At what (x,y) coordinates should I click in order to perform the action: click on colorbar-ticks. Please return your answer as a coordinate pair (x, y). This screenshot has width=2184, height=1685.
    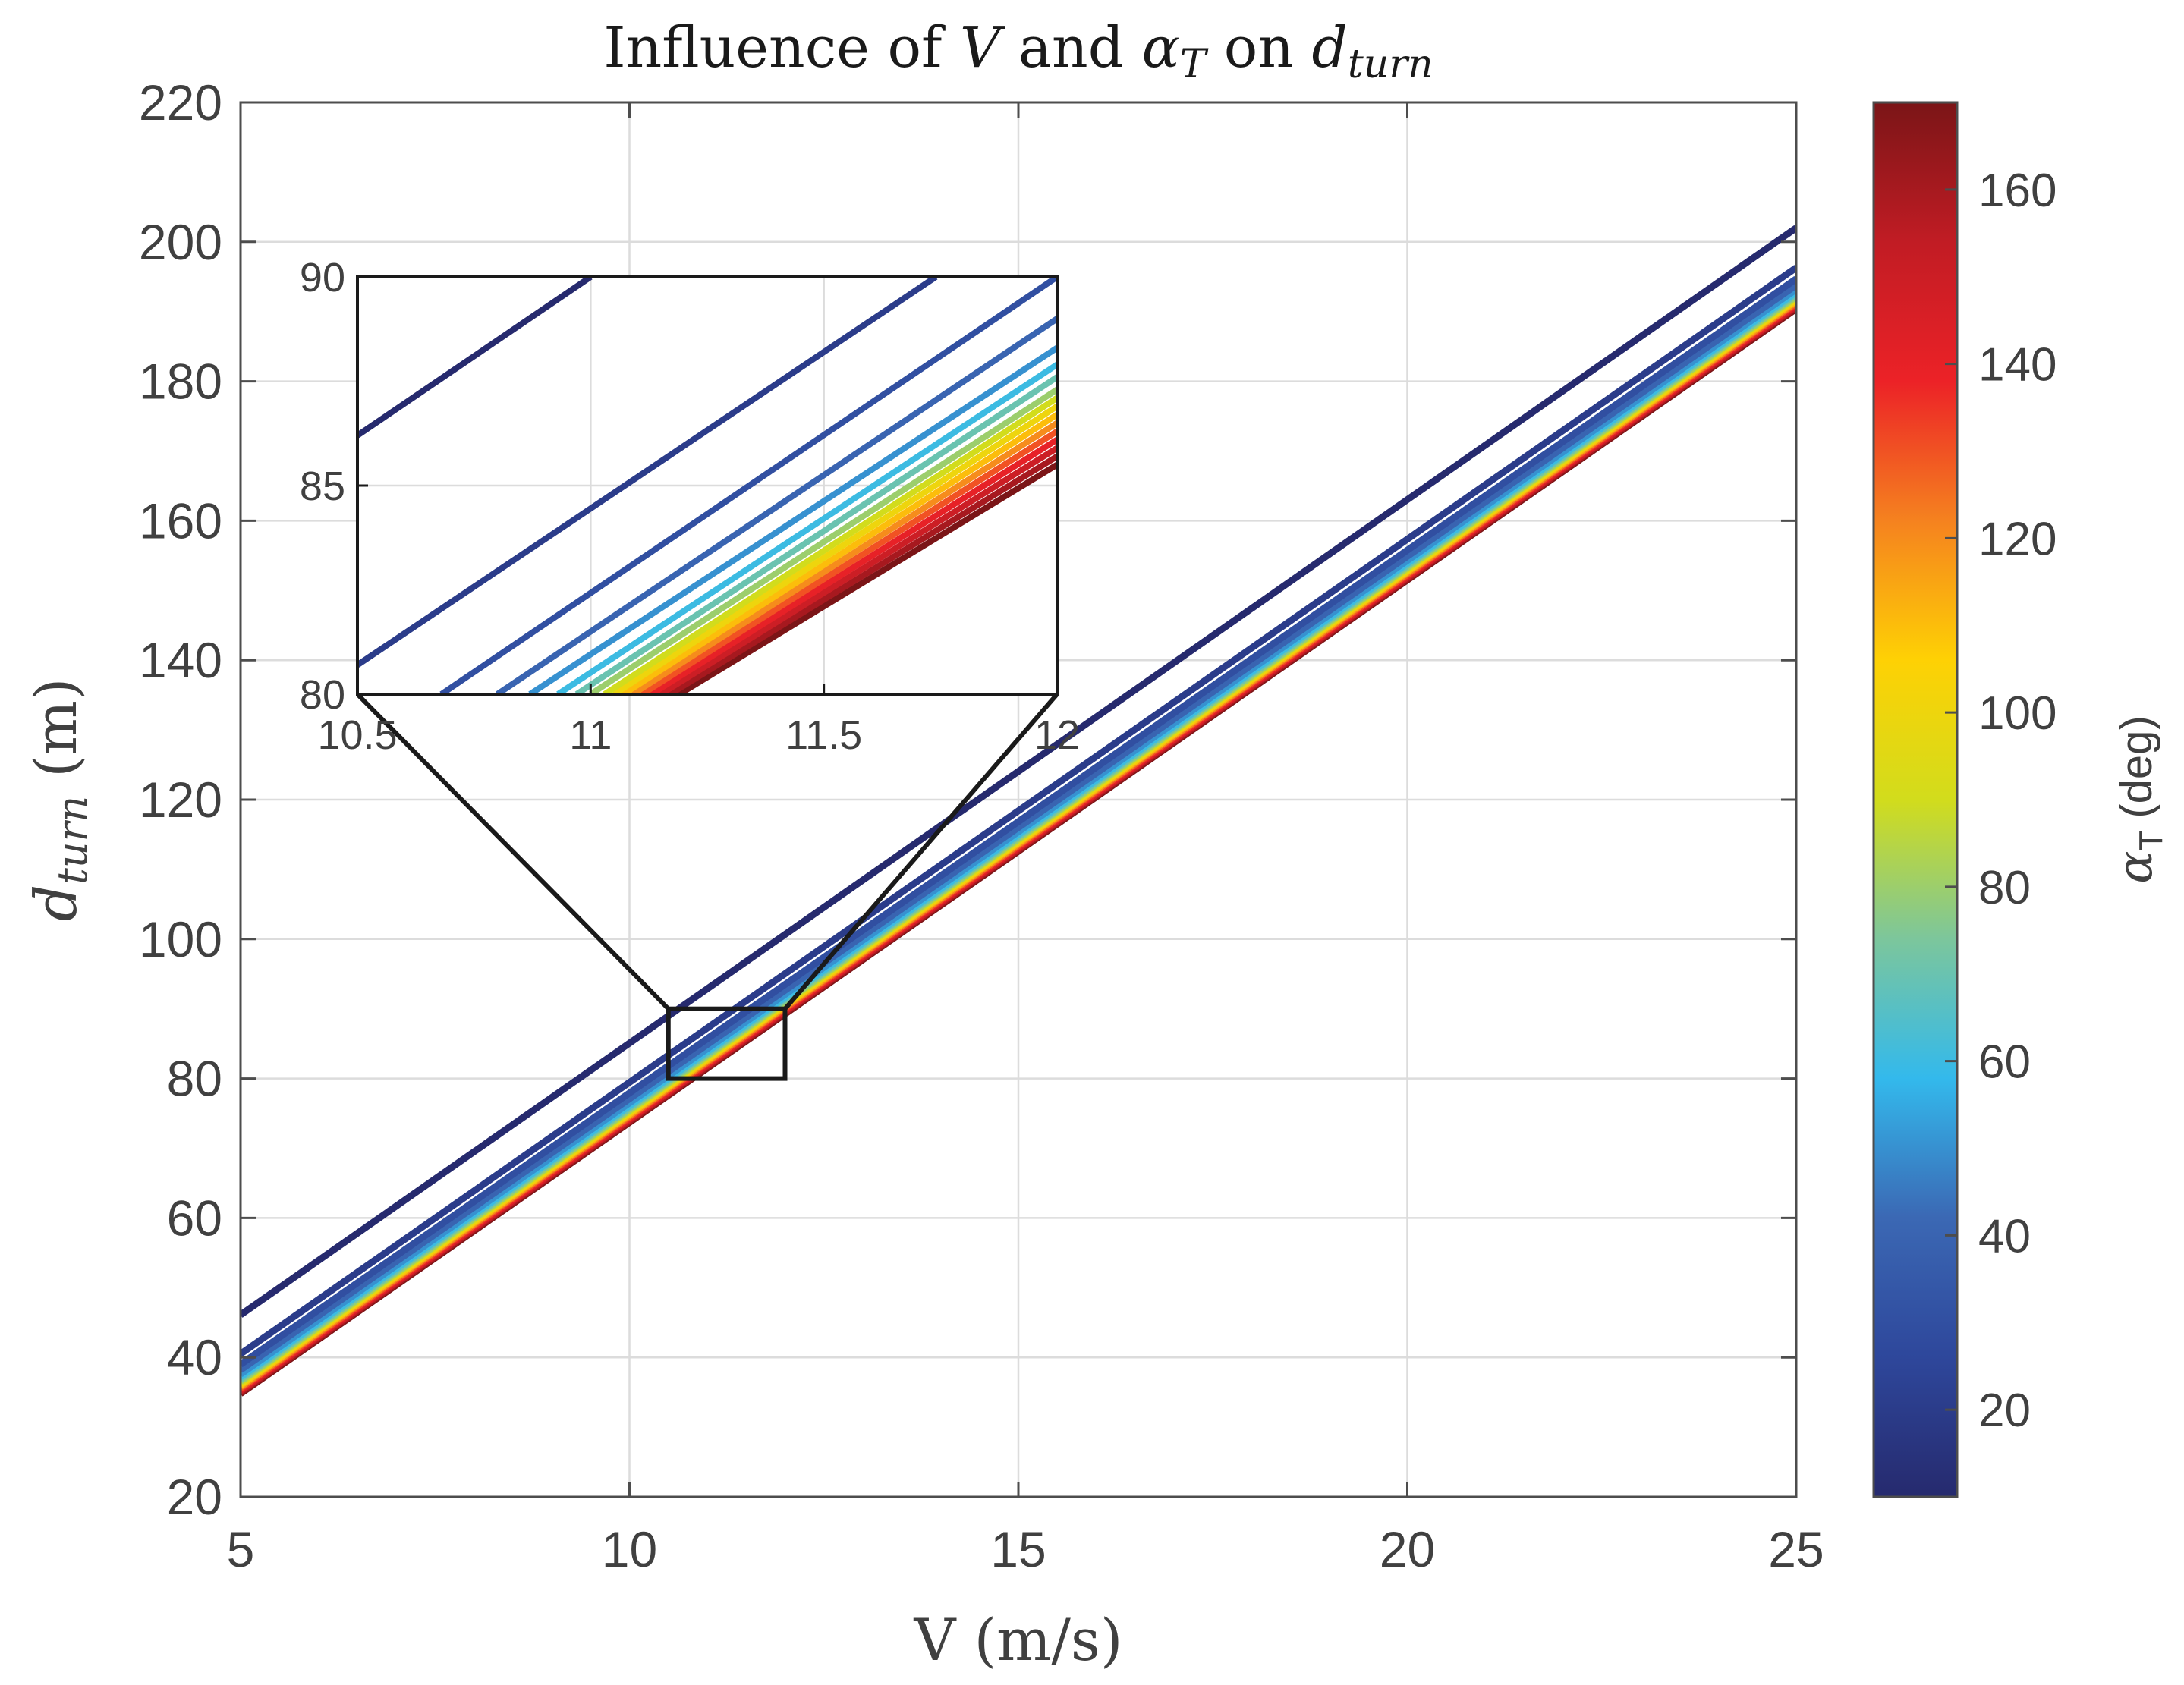
    Looking at the image, I should click on (1951, 799).